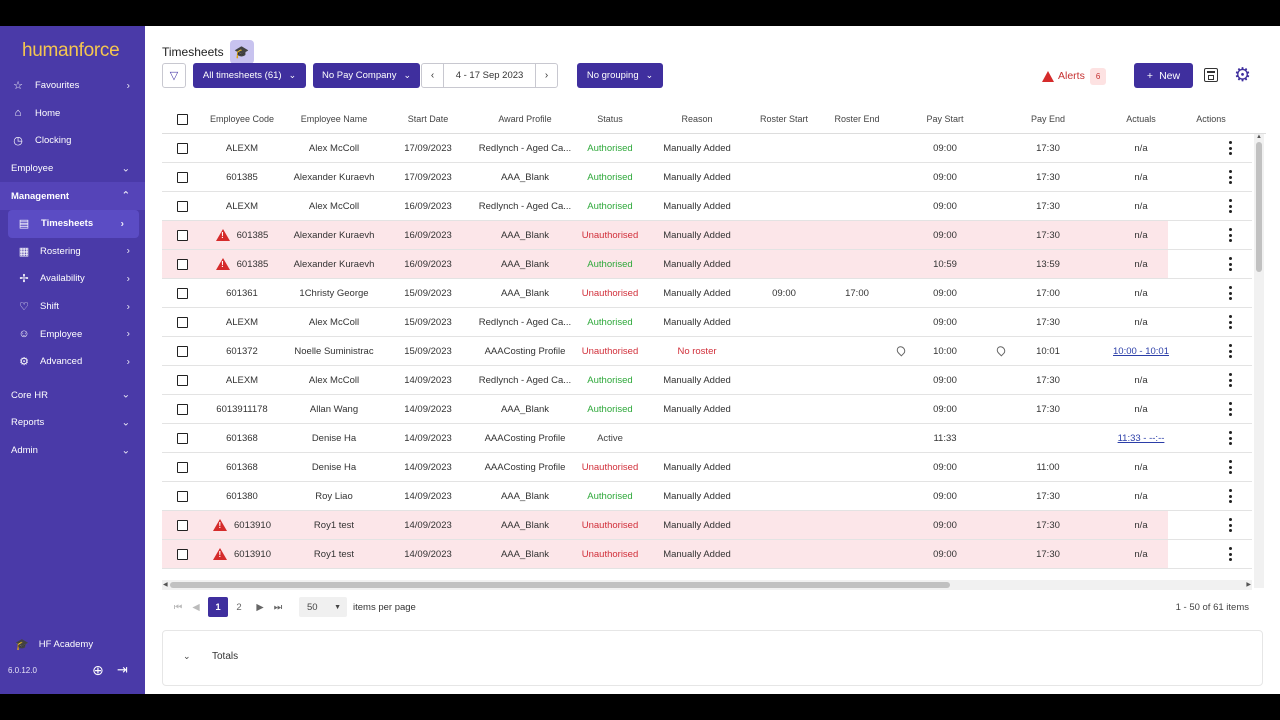  Describe the element at coordinates (122, 669) in the screenshot. I see `logout-icon: ⇥` at that location.